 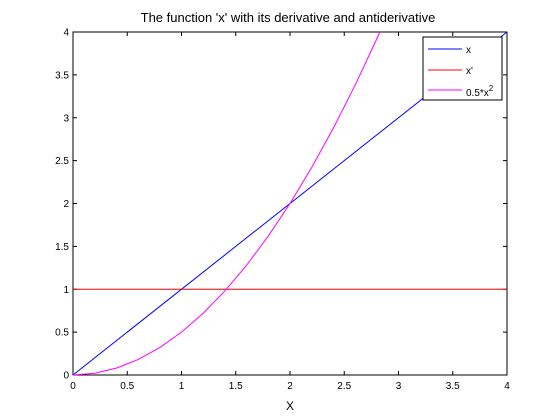 What do you see at coordinates (73, 386) in the screenshot?
I see `x-tick-label: 0` at bounding box center [73, 386].